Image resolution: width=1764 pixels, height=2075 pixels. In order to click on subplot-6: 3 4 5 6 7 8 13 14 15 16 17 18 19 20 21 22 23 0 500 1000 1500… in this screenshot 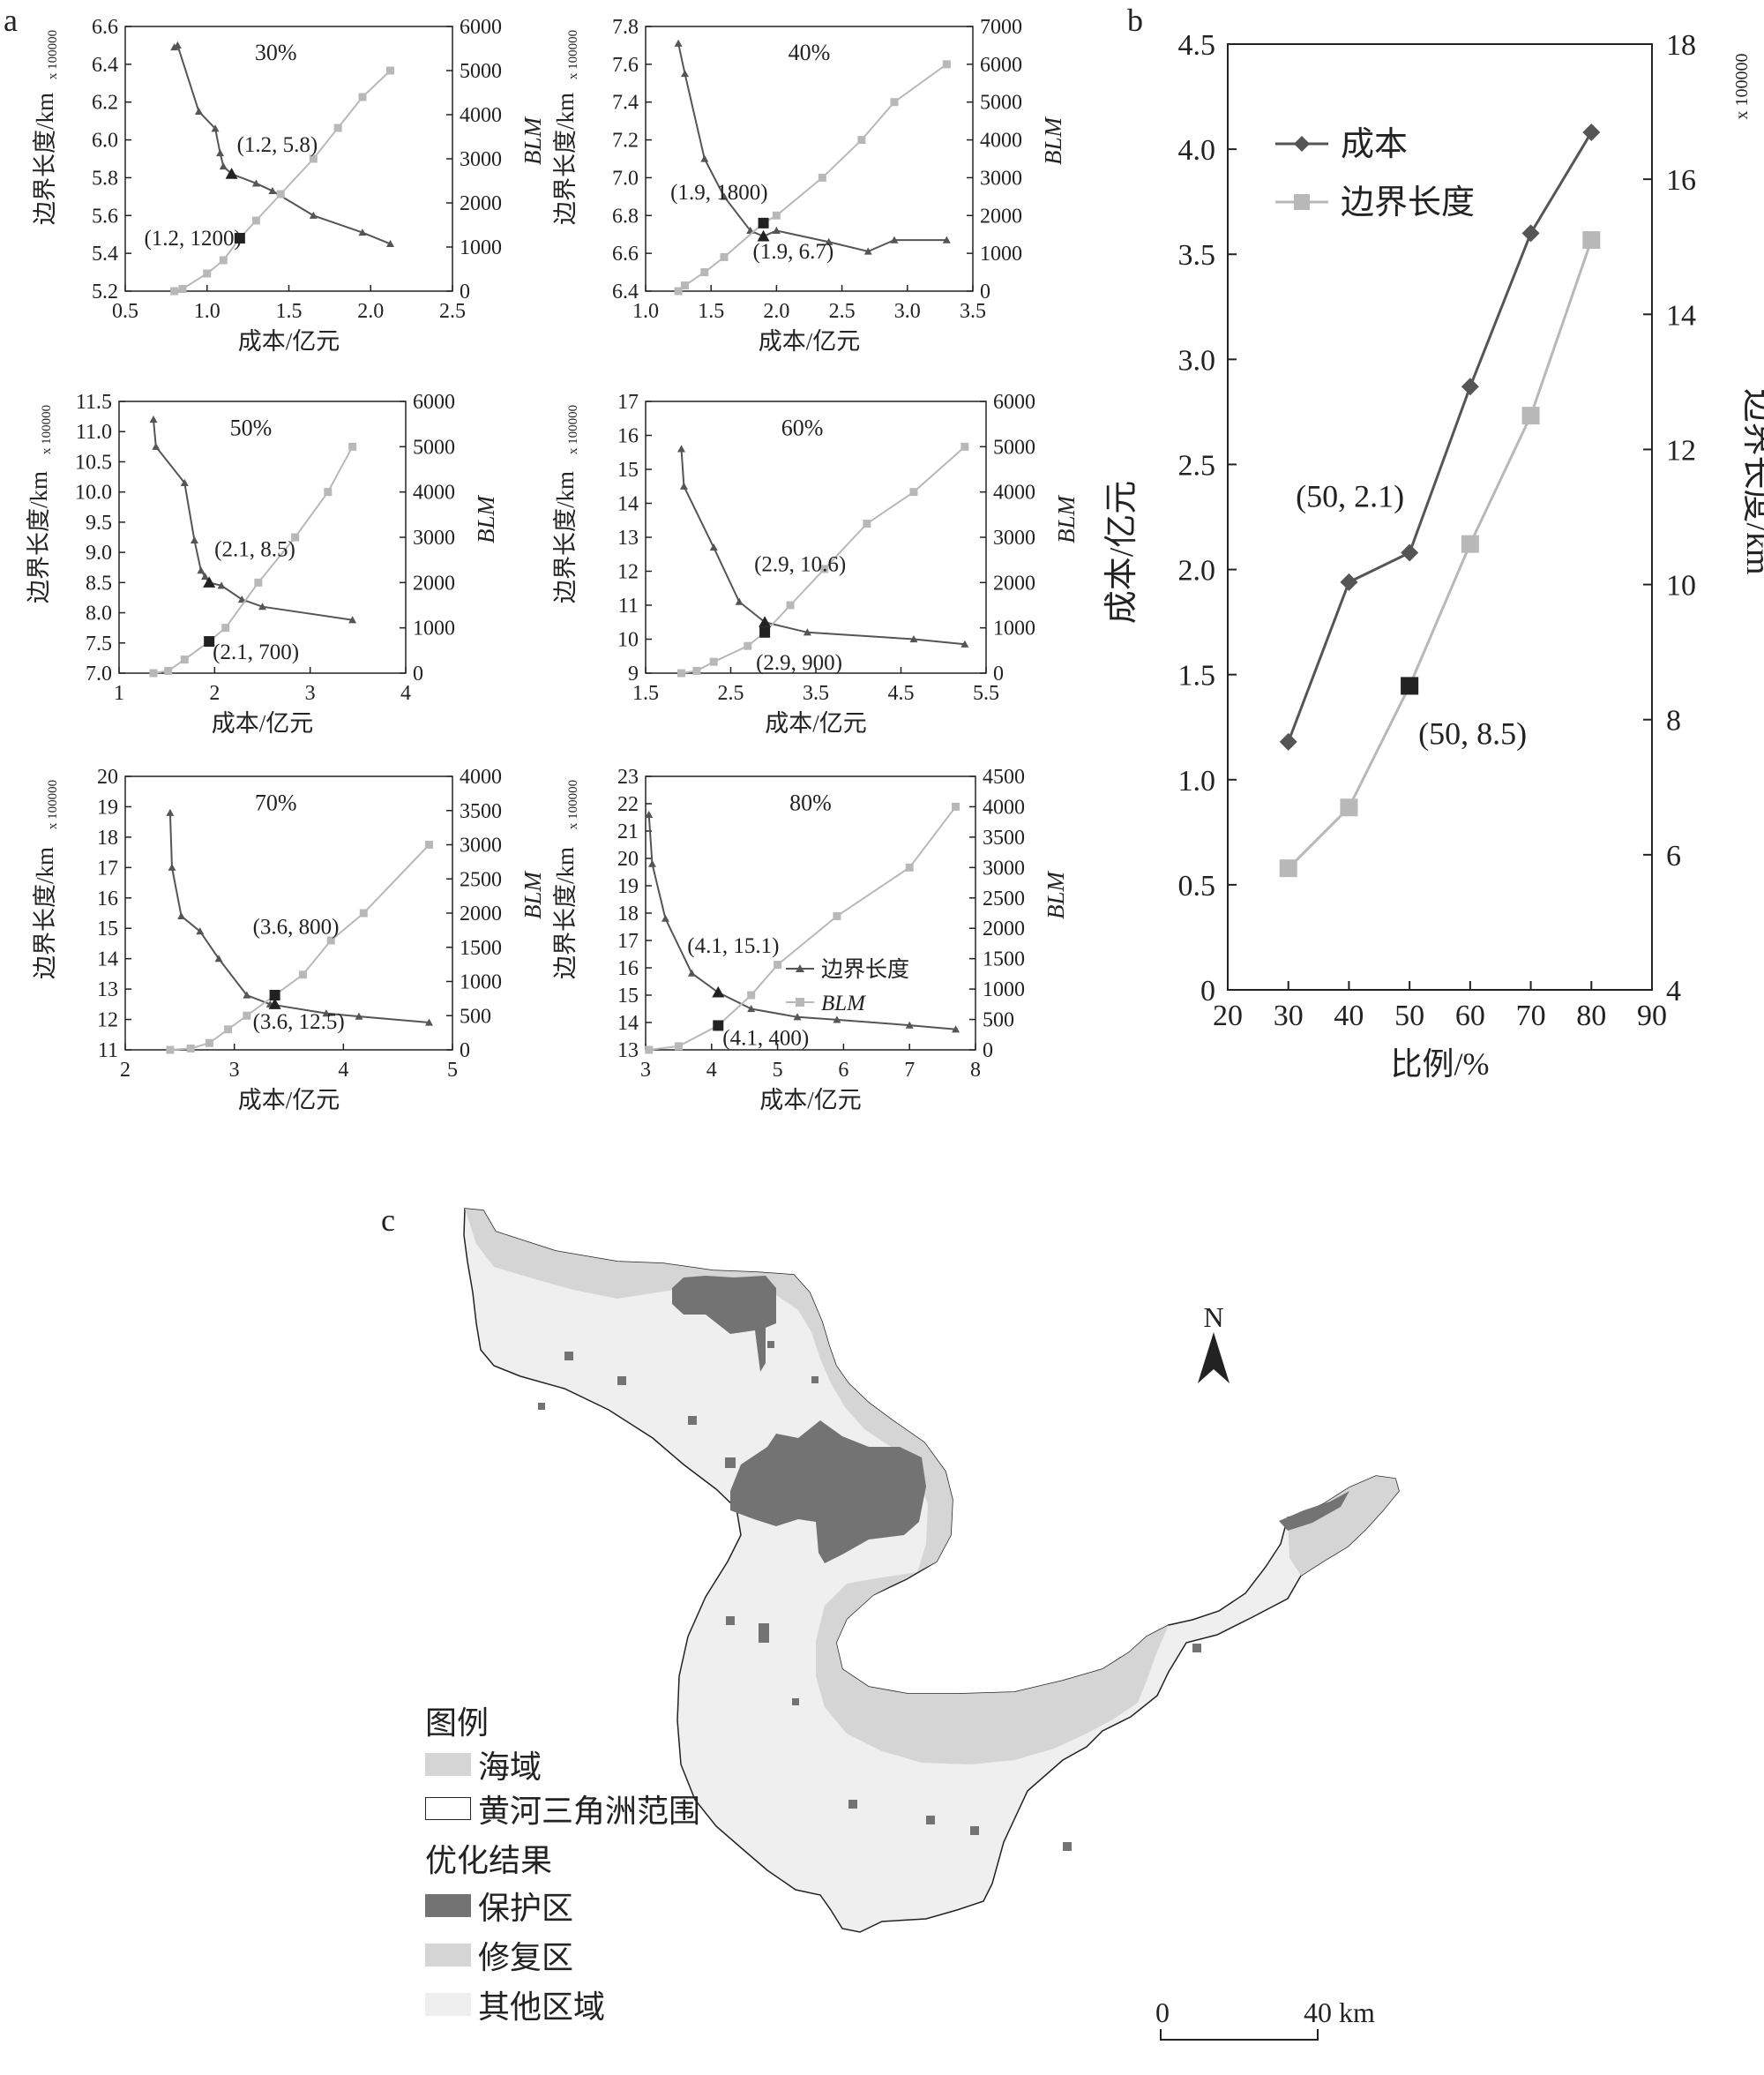, I will do `click(810, 939)`.